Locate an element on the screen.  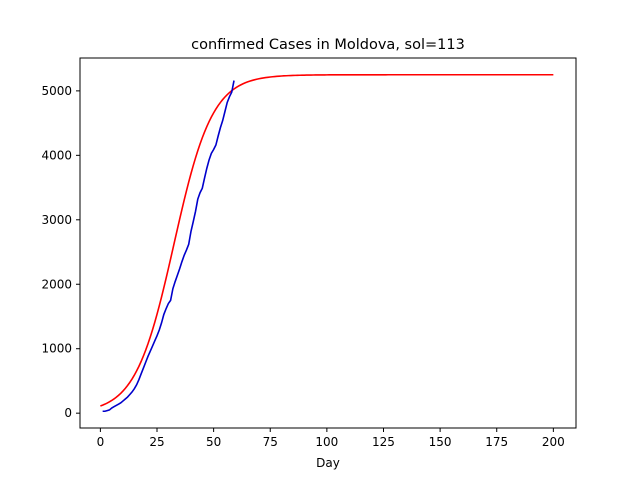
x-tick-label: 125 is located at coordinates (383, 442).